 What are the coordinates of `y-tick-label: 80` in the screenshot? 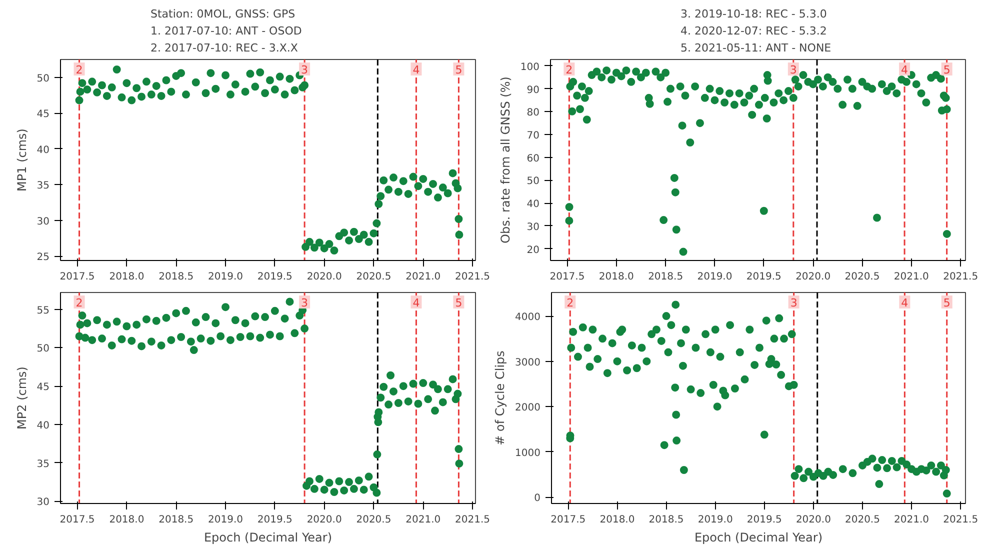 It's located at (533, 113).